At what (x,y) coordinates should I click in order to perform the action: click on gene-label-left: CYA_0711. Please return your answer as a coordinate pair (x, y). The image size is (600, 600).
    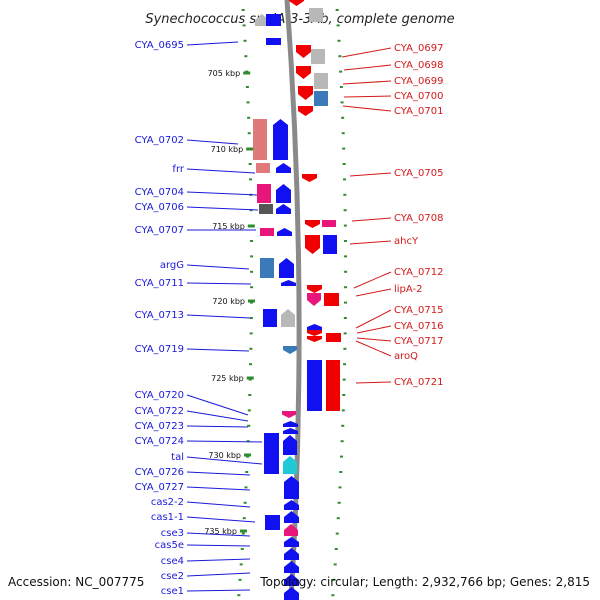
    Looking at the image, I should click on (159, 283).